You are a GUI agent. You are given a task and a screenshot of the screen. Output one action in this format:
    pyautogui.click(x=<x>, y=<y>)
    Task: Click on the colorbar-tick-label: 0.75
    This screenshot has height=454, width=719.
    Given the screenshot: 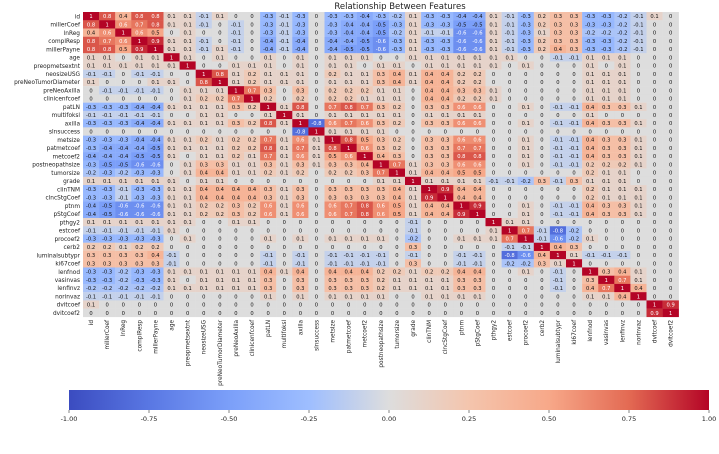 What is the action you would take?
    pyautogui.click(x=629, y=419)
    